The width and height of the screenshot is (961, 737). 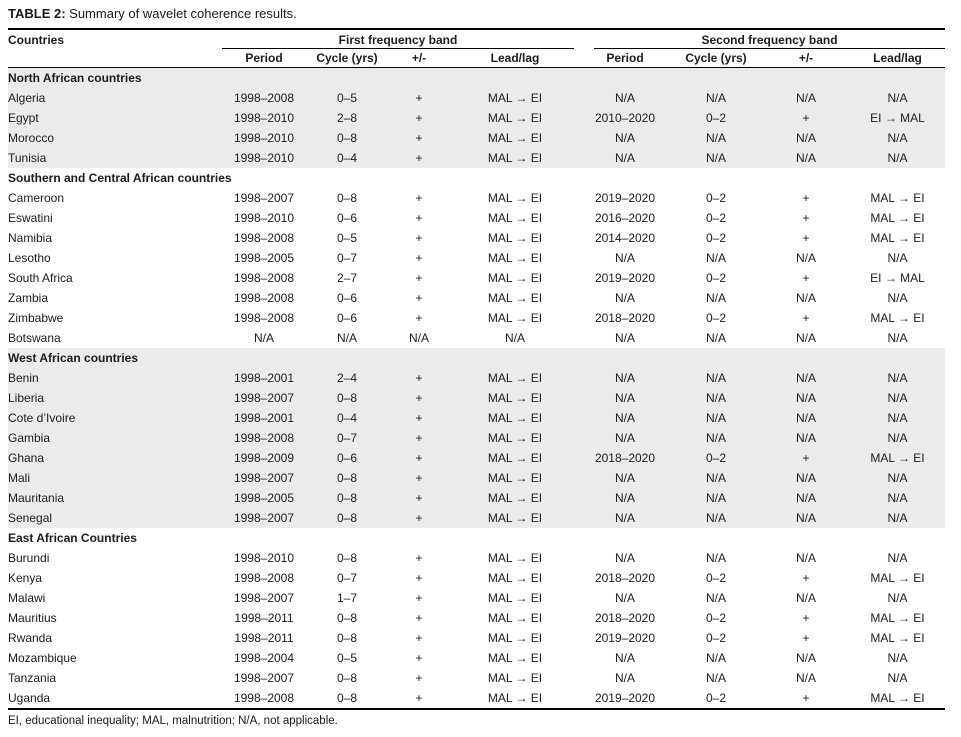 I want to click on subheader-period-1: Period, so click(x=264, y=58).